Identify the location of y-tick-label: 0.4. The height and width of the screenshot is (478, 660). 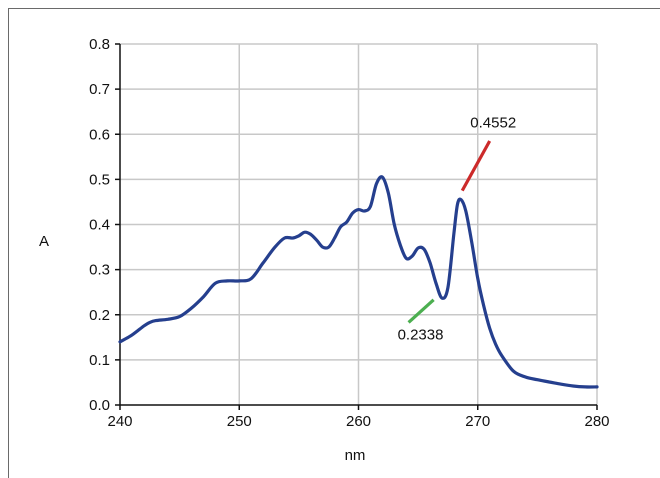
(99, 225).